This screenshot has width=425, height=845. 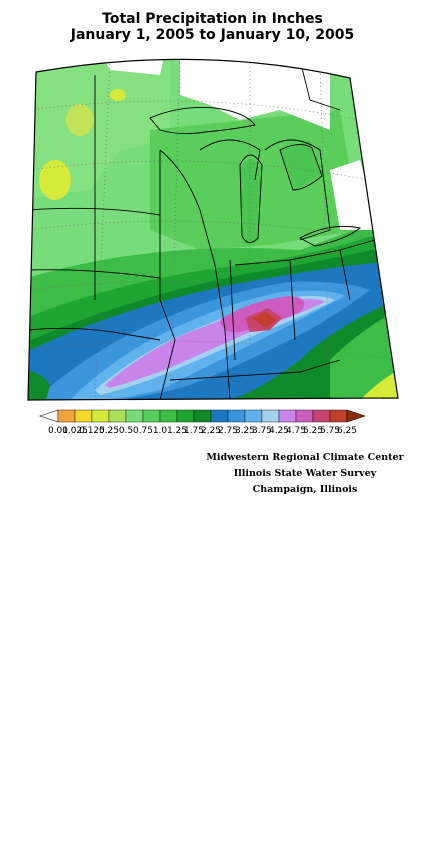 What do you see at coordinates (177, 431) in the screenshot?
I see `legend-tick-label: 1.25` at bounding box center [177, 431].